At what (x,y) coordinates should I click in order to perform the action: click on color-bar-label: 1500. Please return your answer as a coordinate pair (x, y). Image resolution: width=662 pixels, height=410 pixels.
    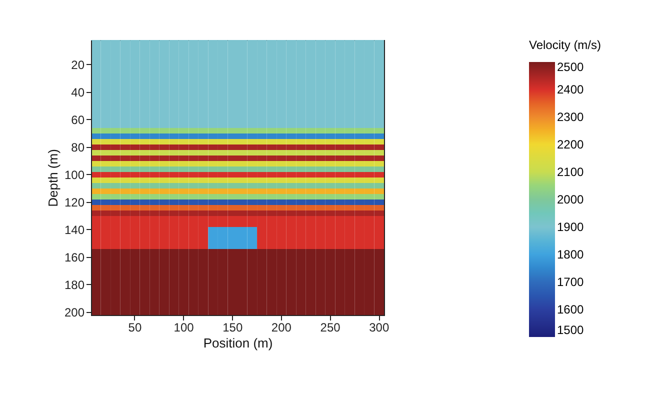
    Looking at the image, I should click on (570, 330).